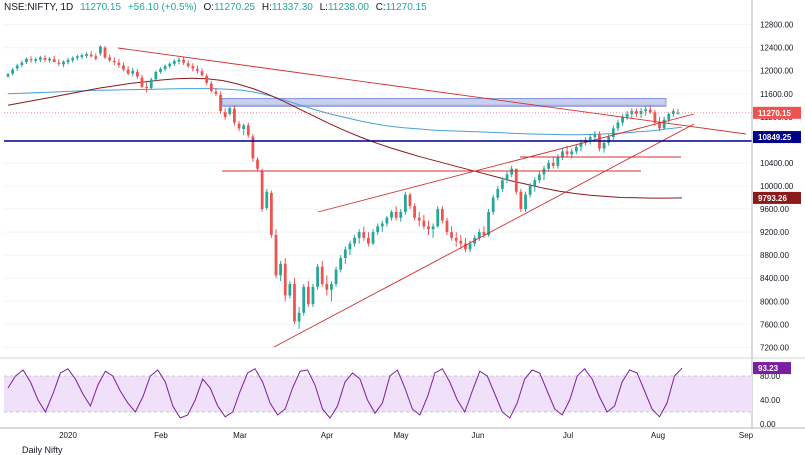  What do you see at coordinates (775, 137) in the screenshot?
I see `support-price-tag: 10849.25` at bounding box center [775, 137].